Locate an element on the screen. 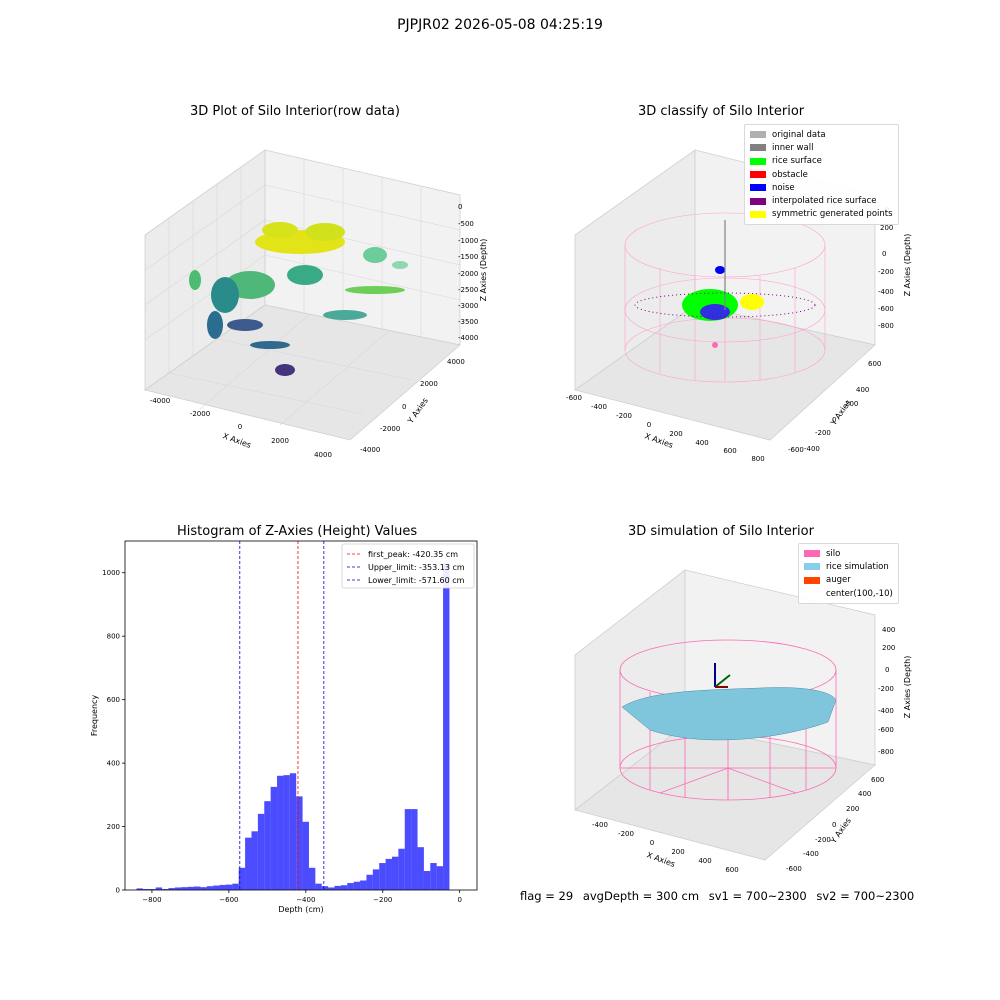  avg-depth-text: avgDepth = 300 cm is located at coordinates (641, 896).